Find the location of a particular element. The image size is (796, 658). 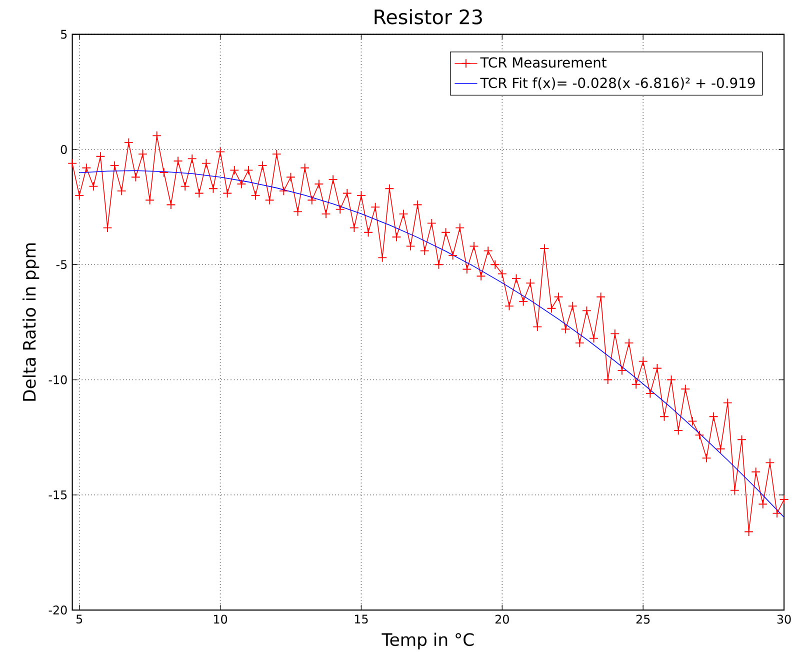

x-axis-title: Temp in °C is located at coordinates (428, 641).